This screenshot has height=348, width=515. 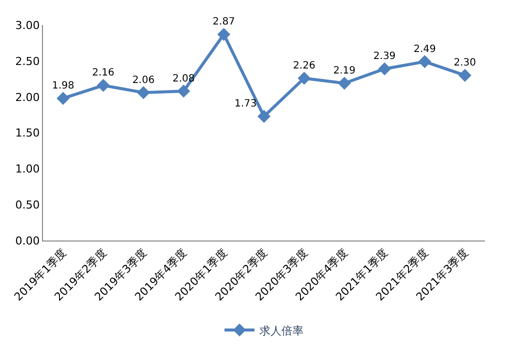 I want to click on data-label: 2.26, so click(x=304, y=66).